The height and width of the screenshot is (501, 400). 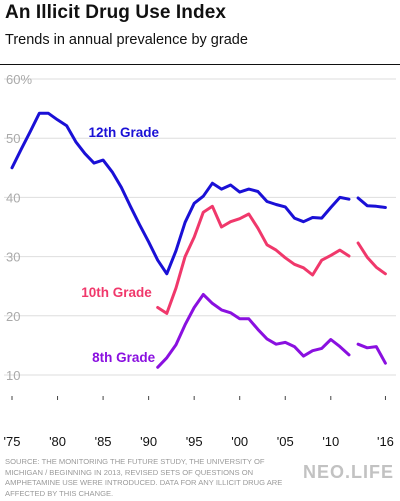 I want to click on x-tick-label: '85, so click(x=103, y=441).